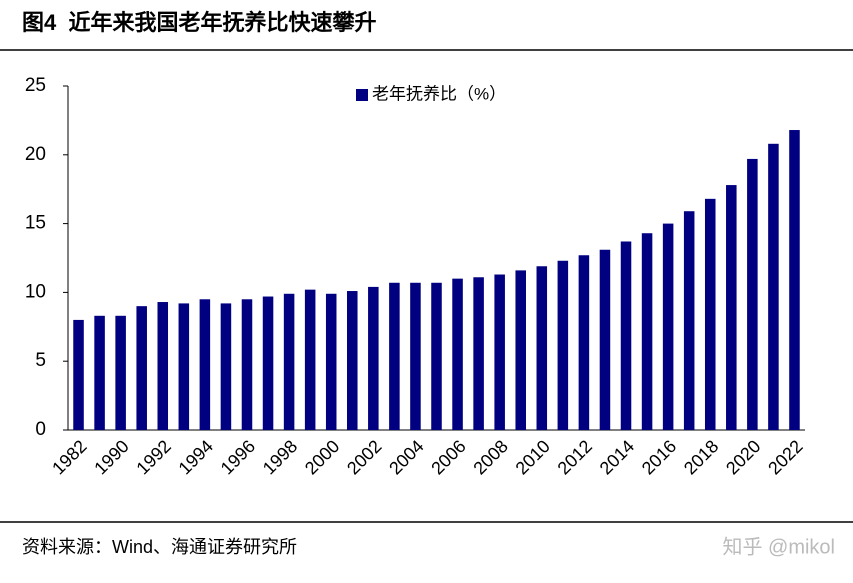 This screenshot has height=583, width=853. Describe the element at coordinates (439, 93) in the screenshot. I see `legend-label: 老年抚养比（%）` at that location.